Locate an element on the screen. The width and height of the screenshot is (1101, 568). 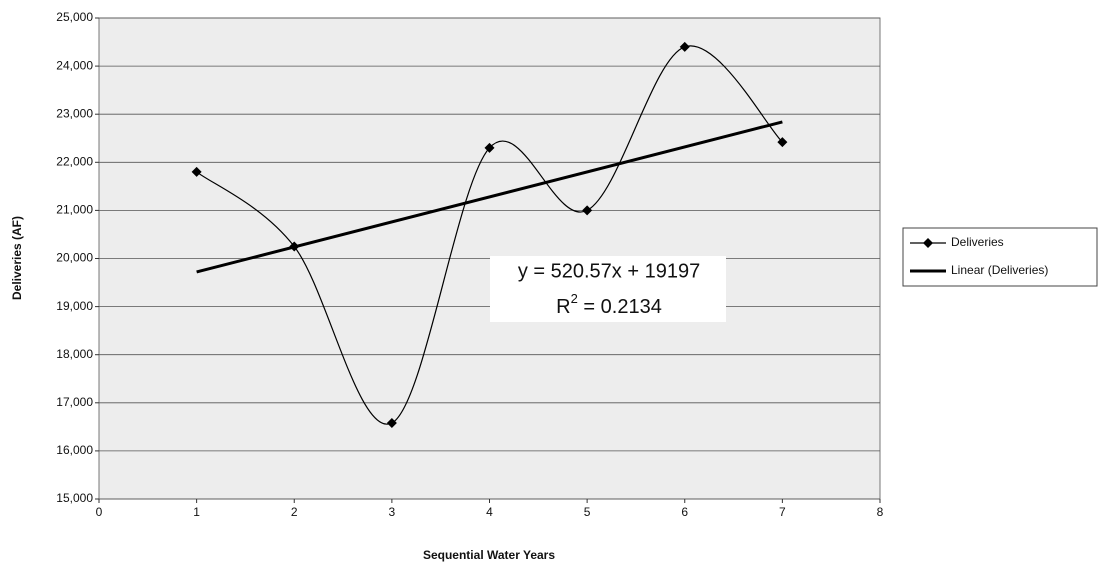
y-tick-label: 24,000 is located at coordinates (74, 65).